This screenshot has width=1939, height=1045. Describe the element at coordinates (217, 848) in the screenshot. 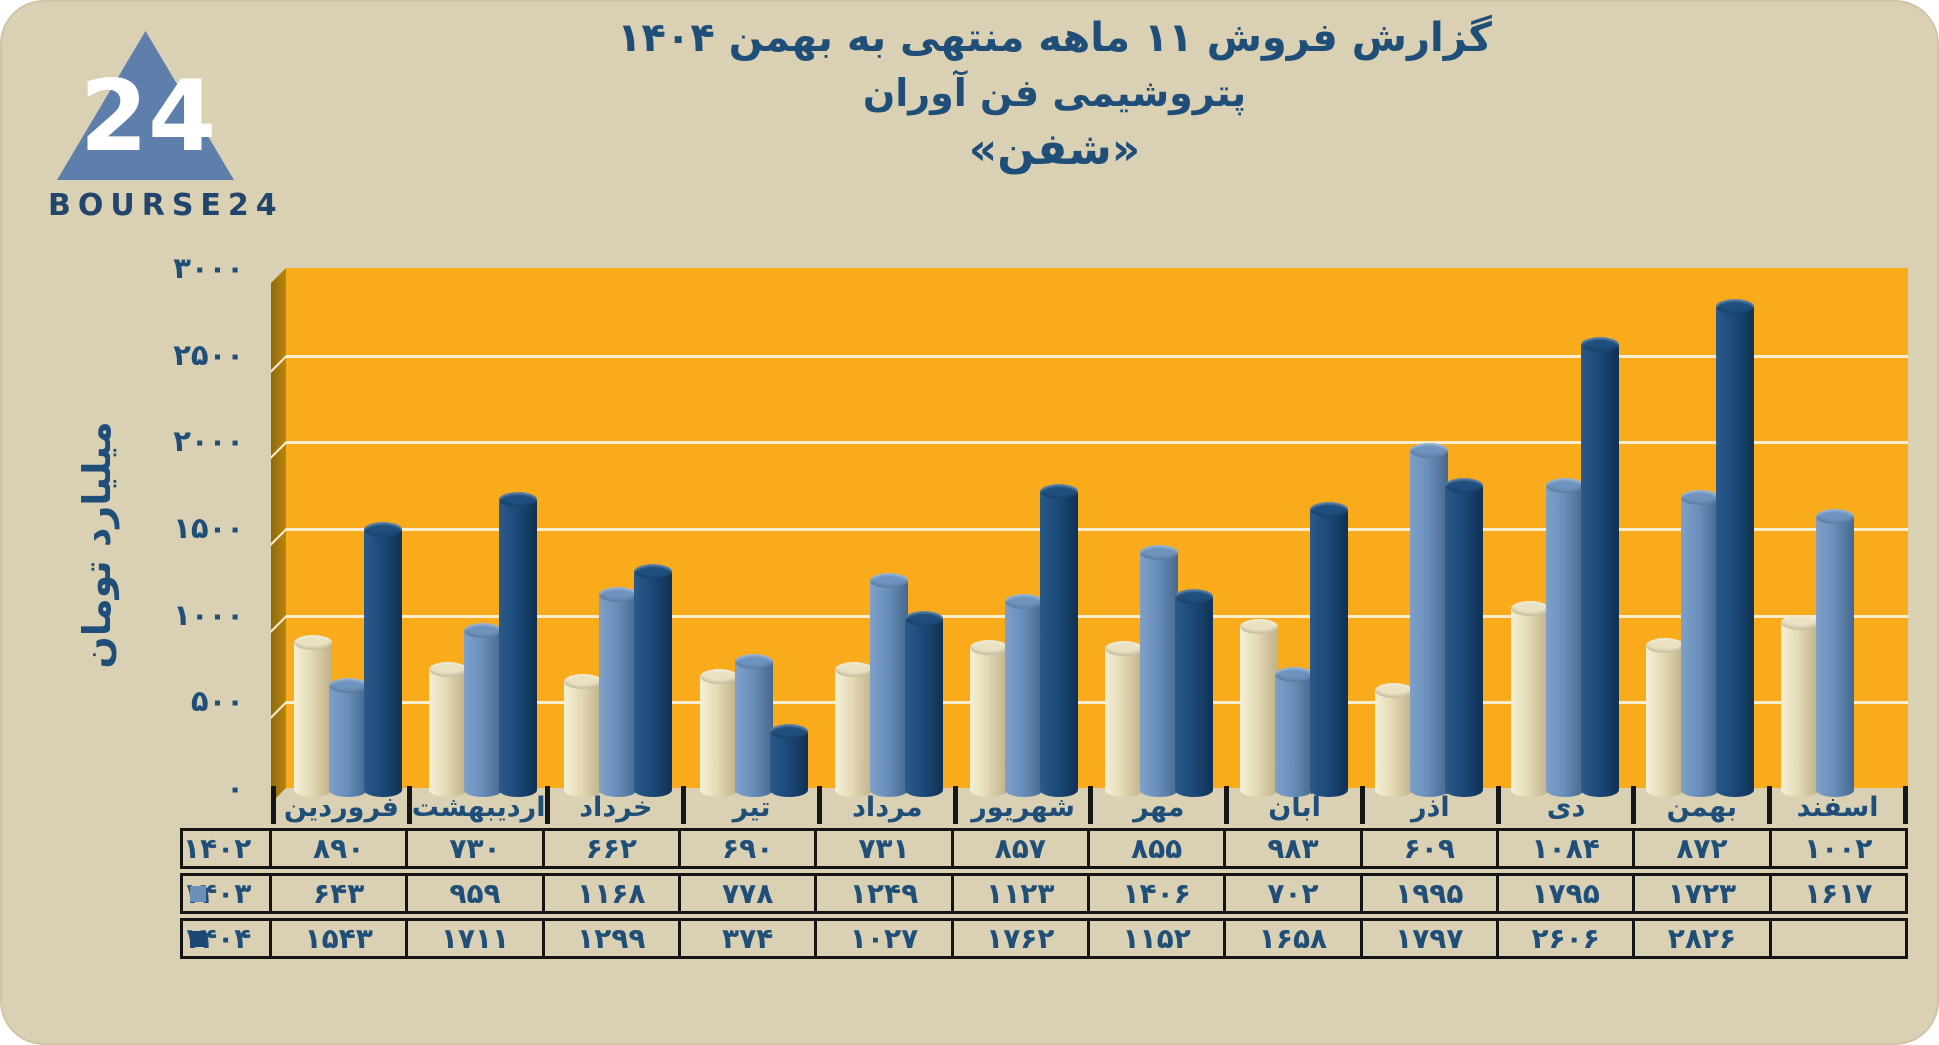

I see `row-header-label: ۱۴۰۲` at that location.